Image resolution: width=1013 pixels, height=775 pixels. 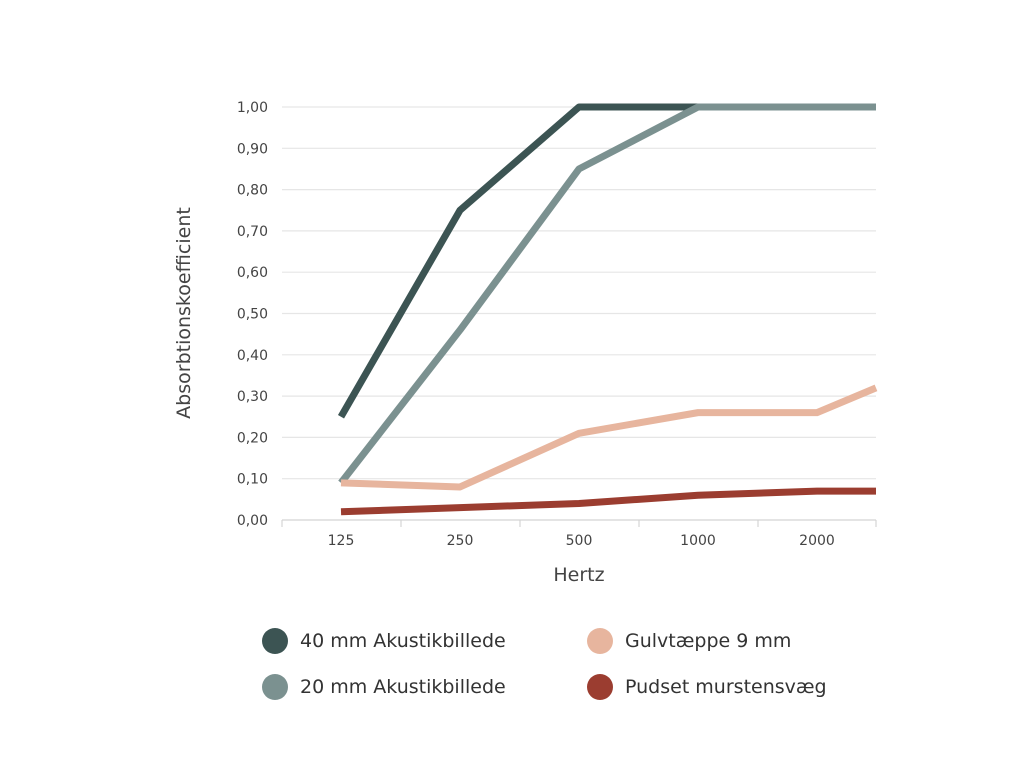 What do you see at coordinates (252, 149) in the screenshot?
I see `y-tick-label: 0,90` at bounding box center [252, 149].